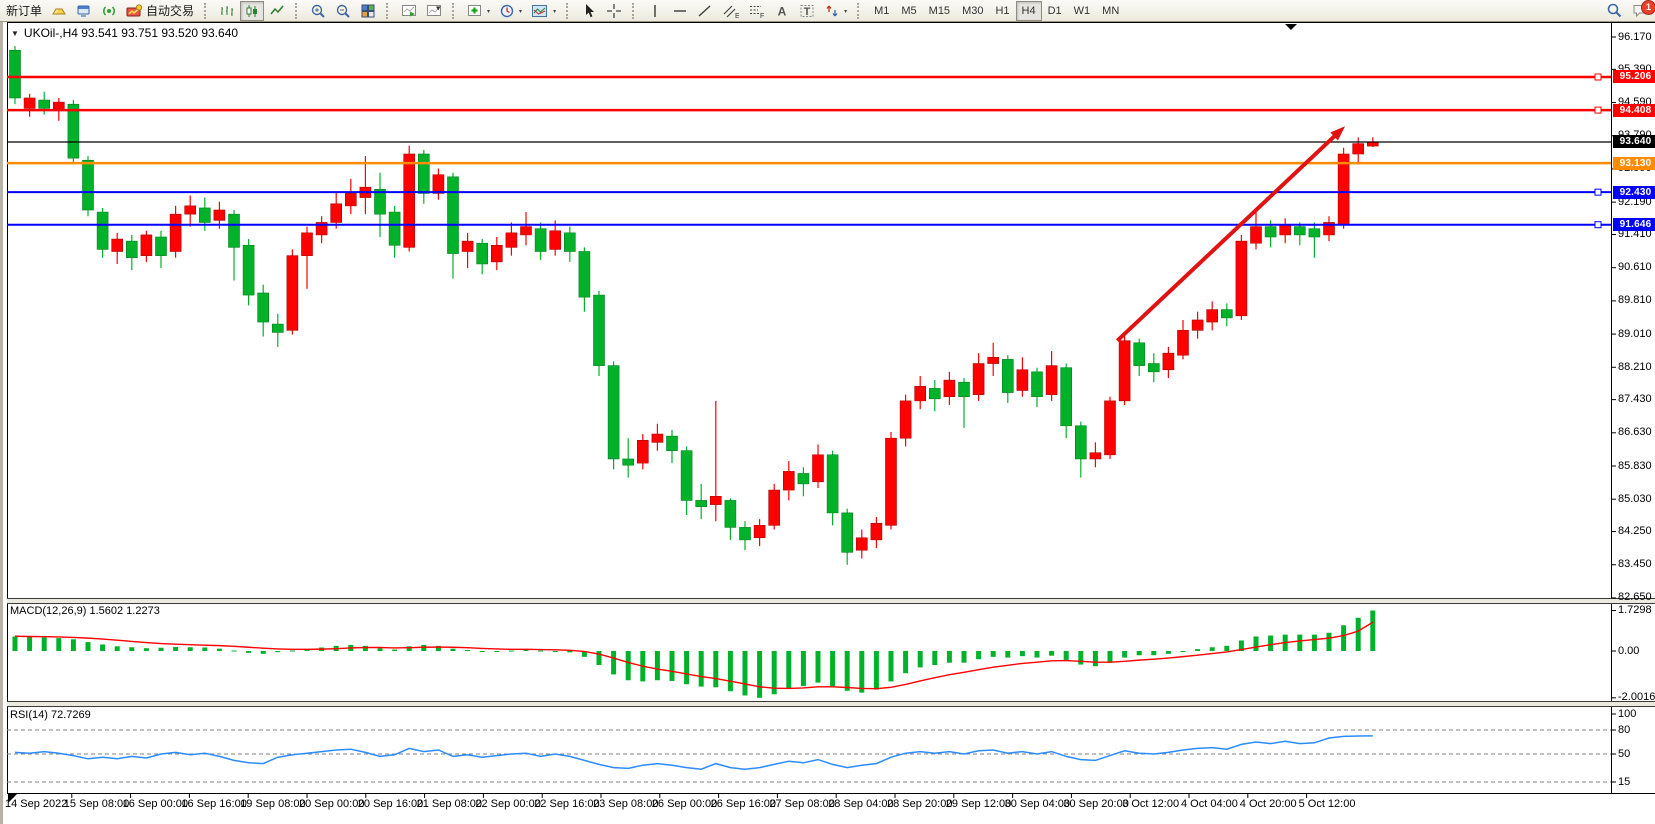 The width and height of the screenshot is (1655, 824). I want to click on level-handle-91.646, so click(1598, 225).